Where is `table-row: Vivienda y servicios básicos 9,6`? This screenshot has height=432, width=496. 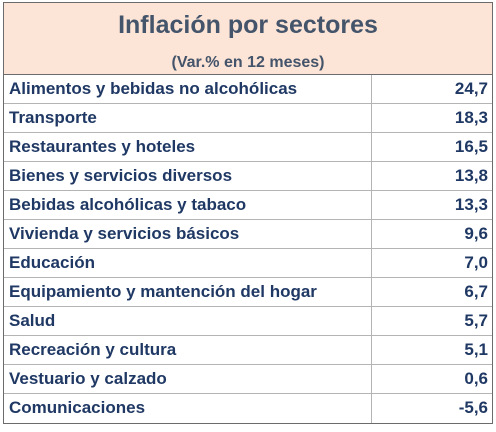 table-row: Vivienda y servicios básicos 9,6 is located at coordinates (248, 234).